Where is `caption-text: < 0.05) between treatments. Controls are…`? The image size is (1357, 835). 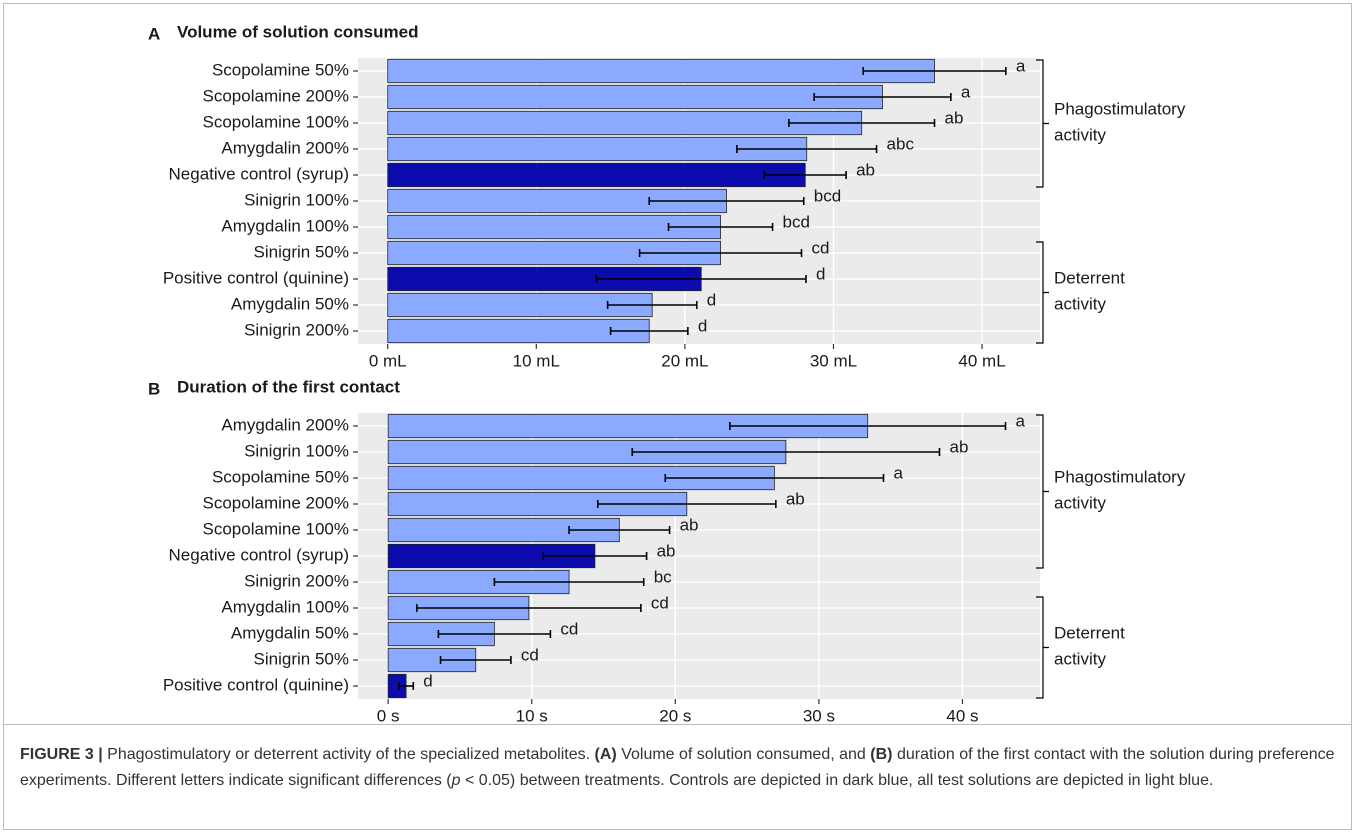 caption-text: < 0.05) between treatments. Controls are… is located at coordinates (839, 780).